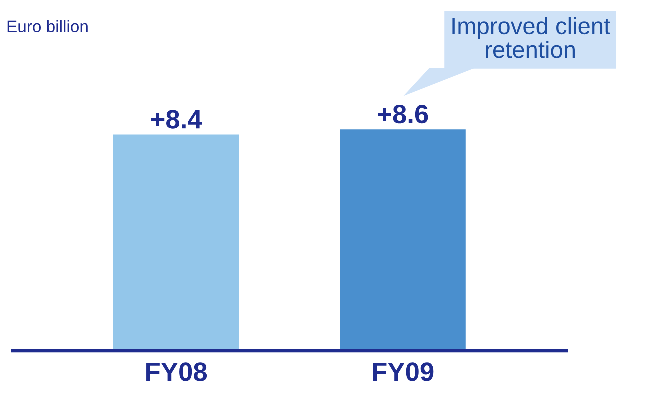 This screenshot has height=401, width=651. Describe the element at coordinates (176, 119) in the screenshot. I see `data-label: +8.4` at that location.